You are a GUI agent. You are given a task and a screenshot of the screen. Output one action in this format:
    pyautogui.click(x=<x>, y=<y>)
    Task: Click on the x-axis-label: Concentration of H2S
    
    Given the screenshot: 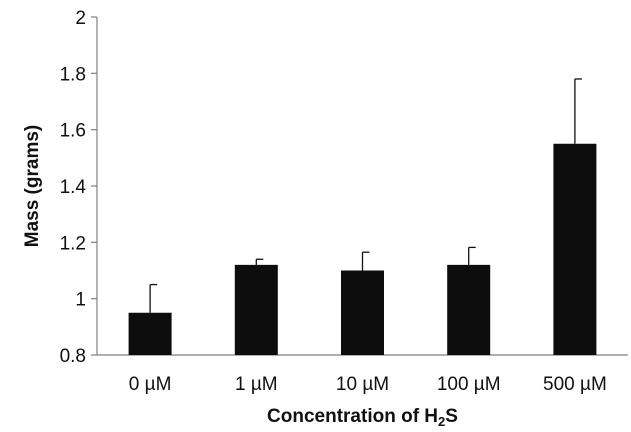 What is the action you would take?
    pyautogui.click(x=362, y=417)
    